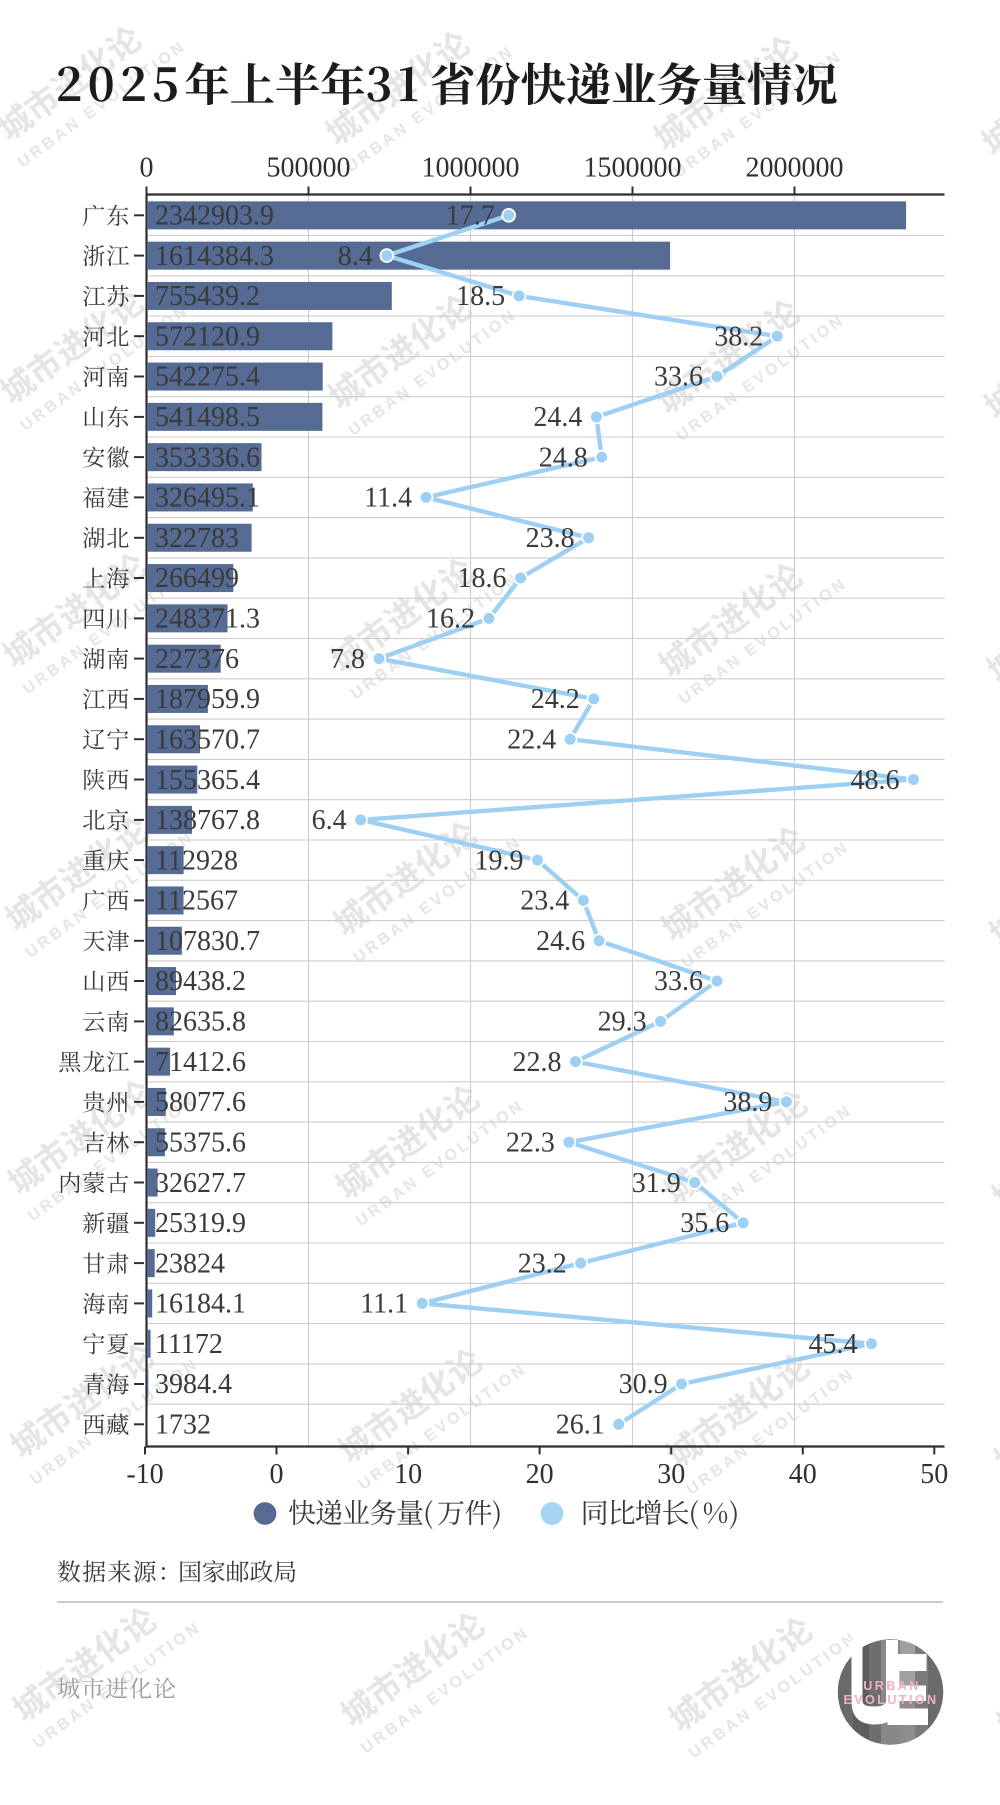 This screenshot has width=1000, height=1805. Describe the element at coordinates (738, 336) in the screenshot. I see `svg-text: 38.2` at that location.